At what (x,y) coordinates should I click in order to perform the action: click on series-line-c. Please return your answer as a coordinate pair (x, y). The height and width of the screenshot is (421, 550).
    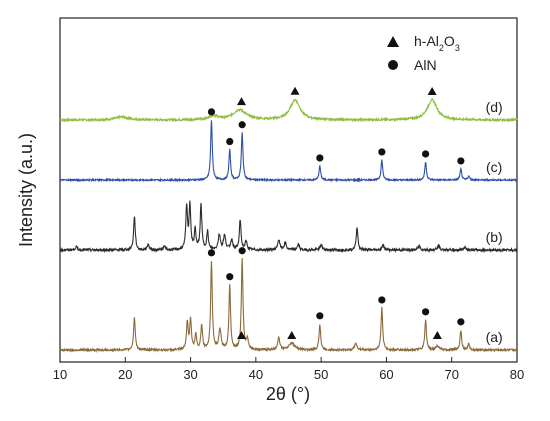
    Looking at the image, I should click on (288, 151).